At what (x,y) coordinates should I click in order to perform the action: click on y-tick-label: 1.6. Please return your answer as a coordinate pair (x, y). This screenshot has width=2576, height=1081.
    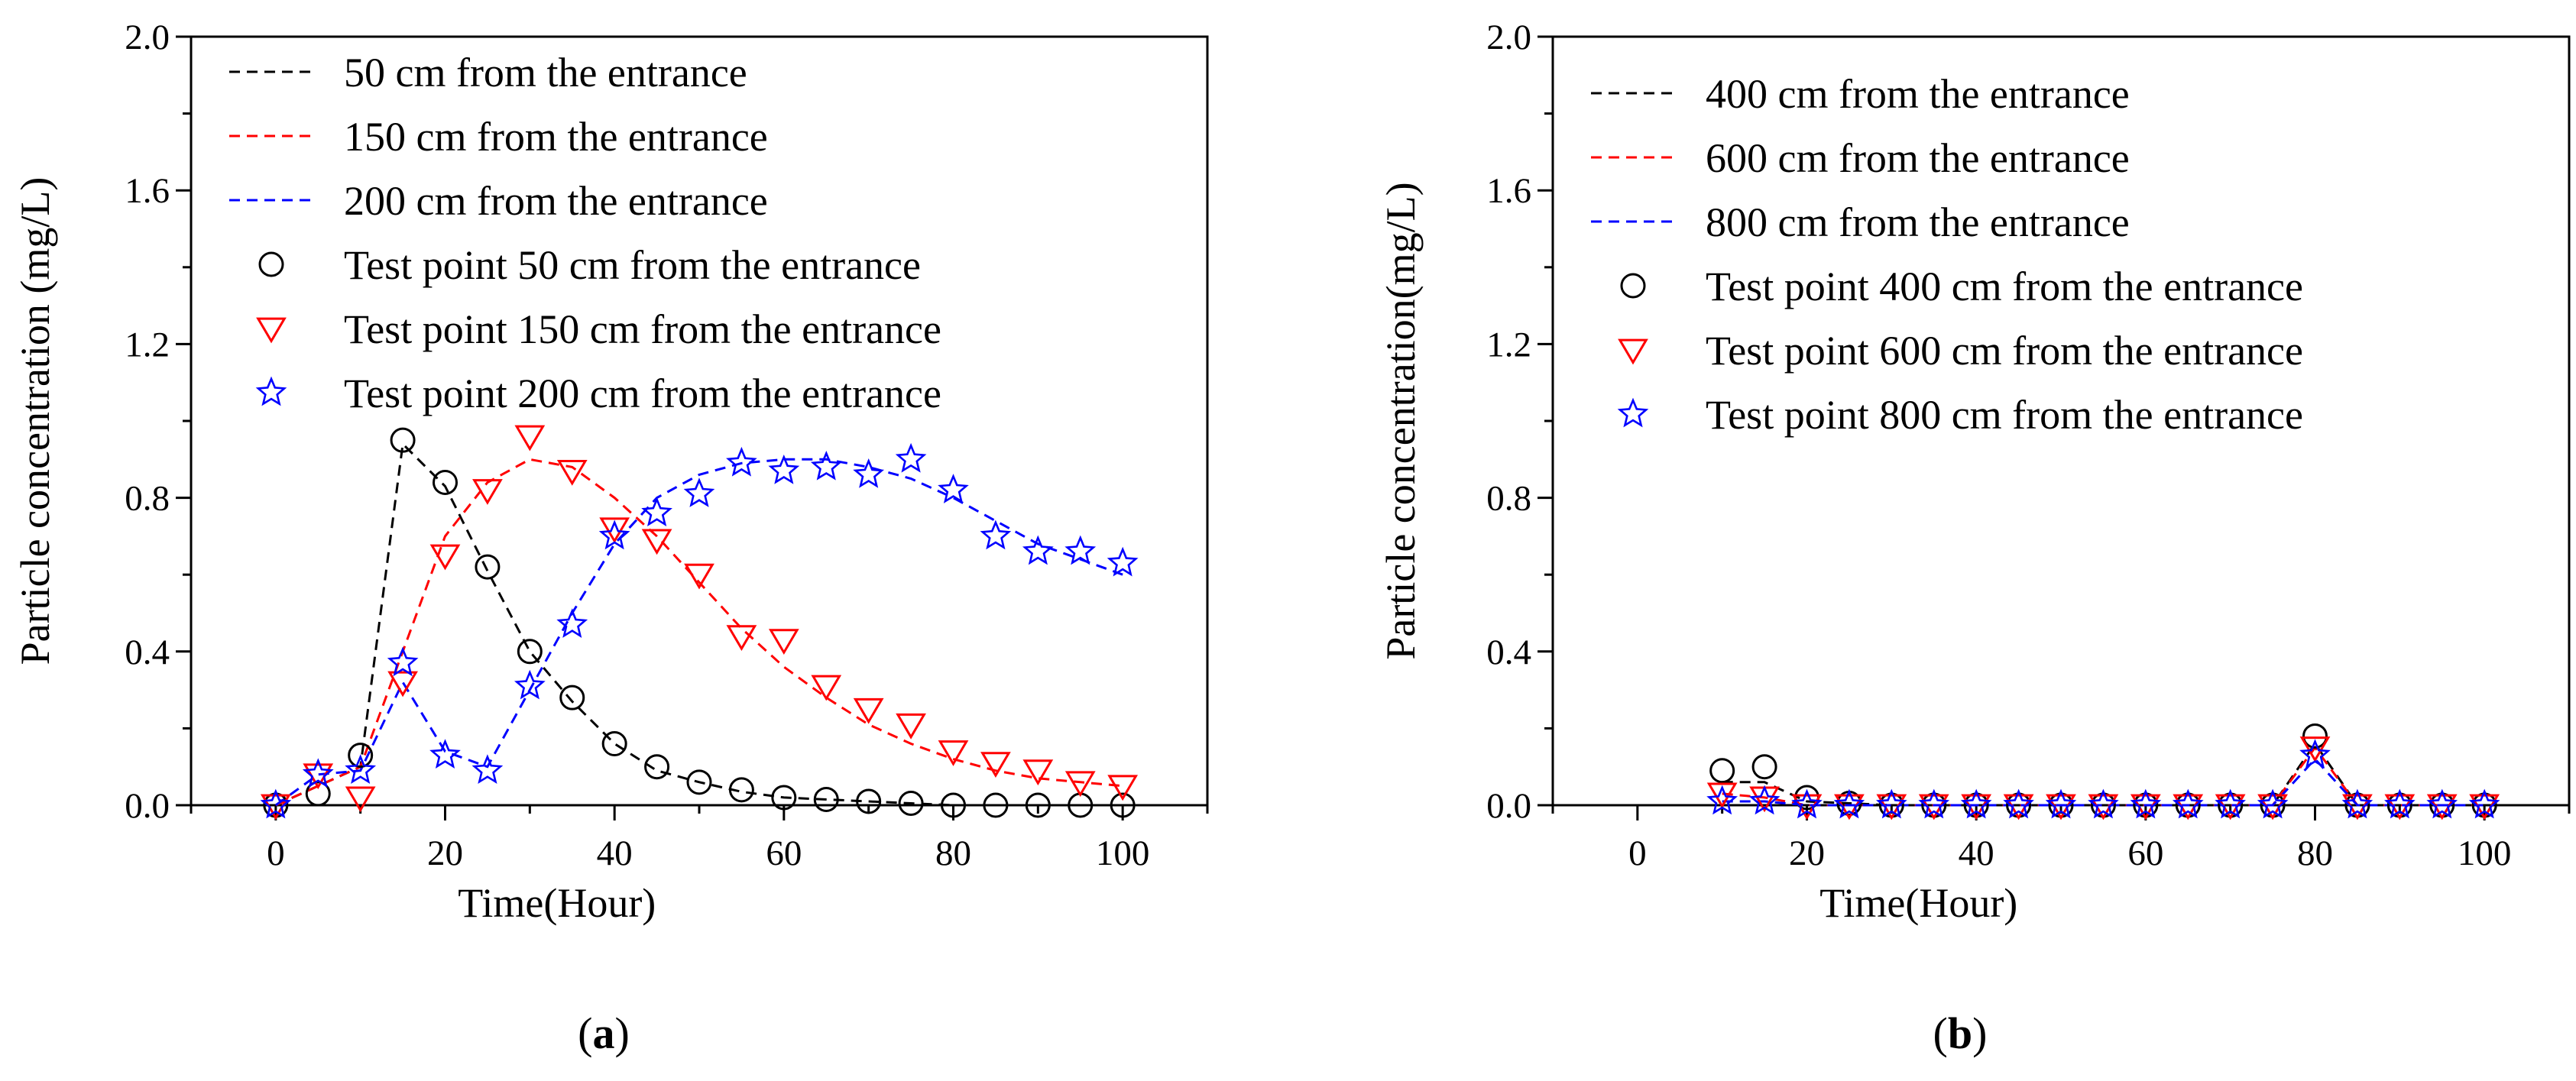
    Looking at the image, I should click on (1508, 191).